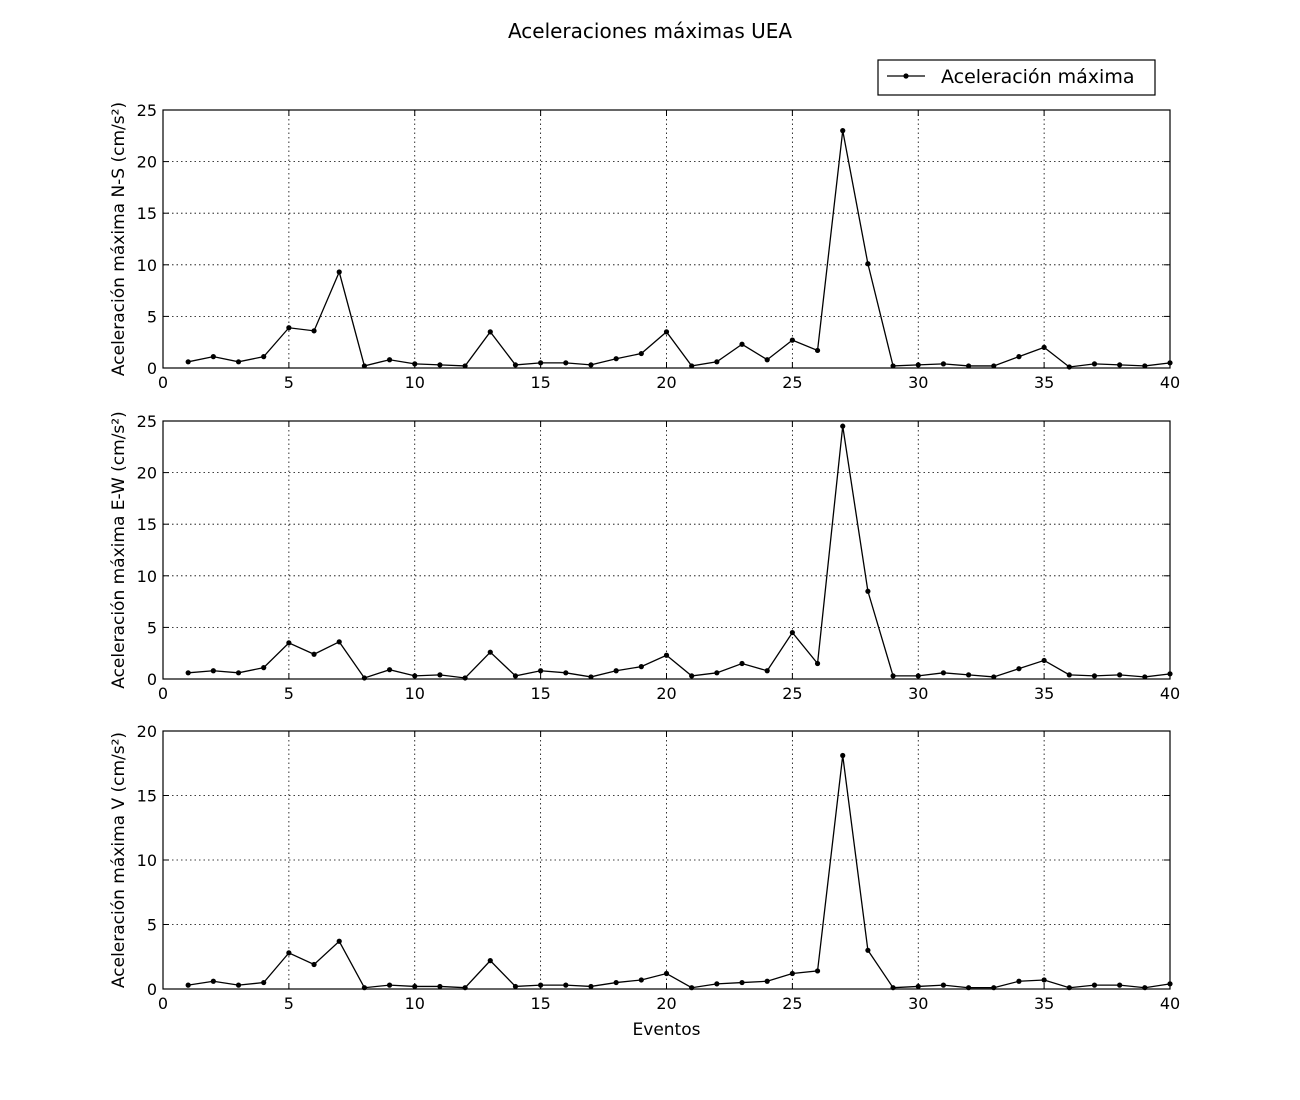 The width and height of the screenshot is (1300, 1100). What do you see at coordinates (163, 1003) in the screenshot?
I see `panel-v-xtick-label-0: 0` at bounding box center [163, 1003].